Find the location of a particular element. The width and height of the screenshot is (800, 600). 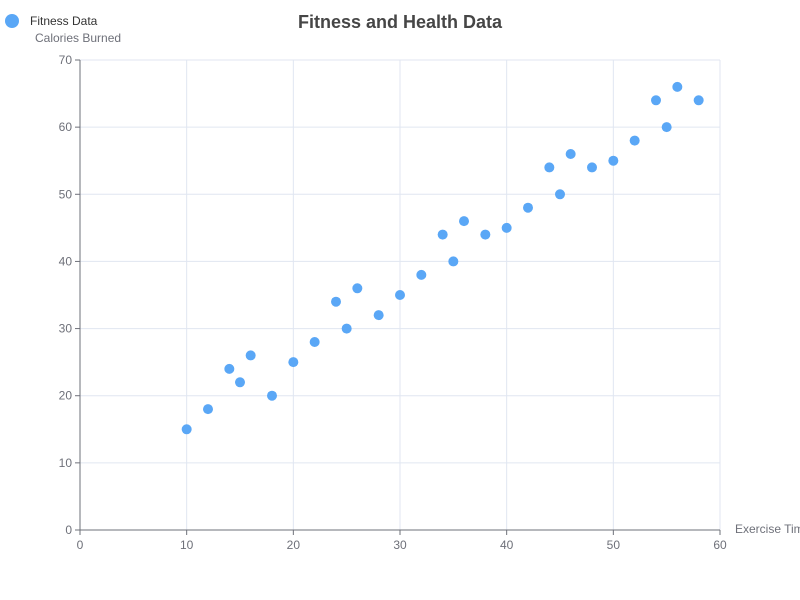

x-tick-label: 0 is located at coordinates (80, 545).